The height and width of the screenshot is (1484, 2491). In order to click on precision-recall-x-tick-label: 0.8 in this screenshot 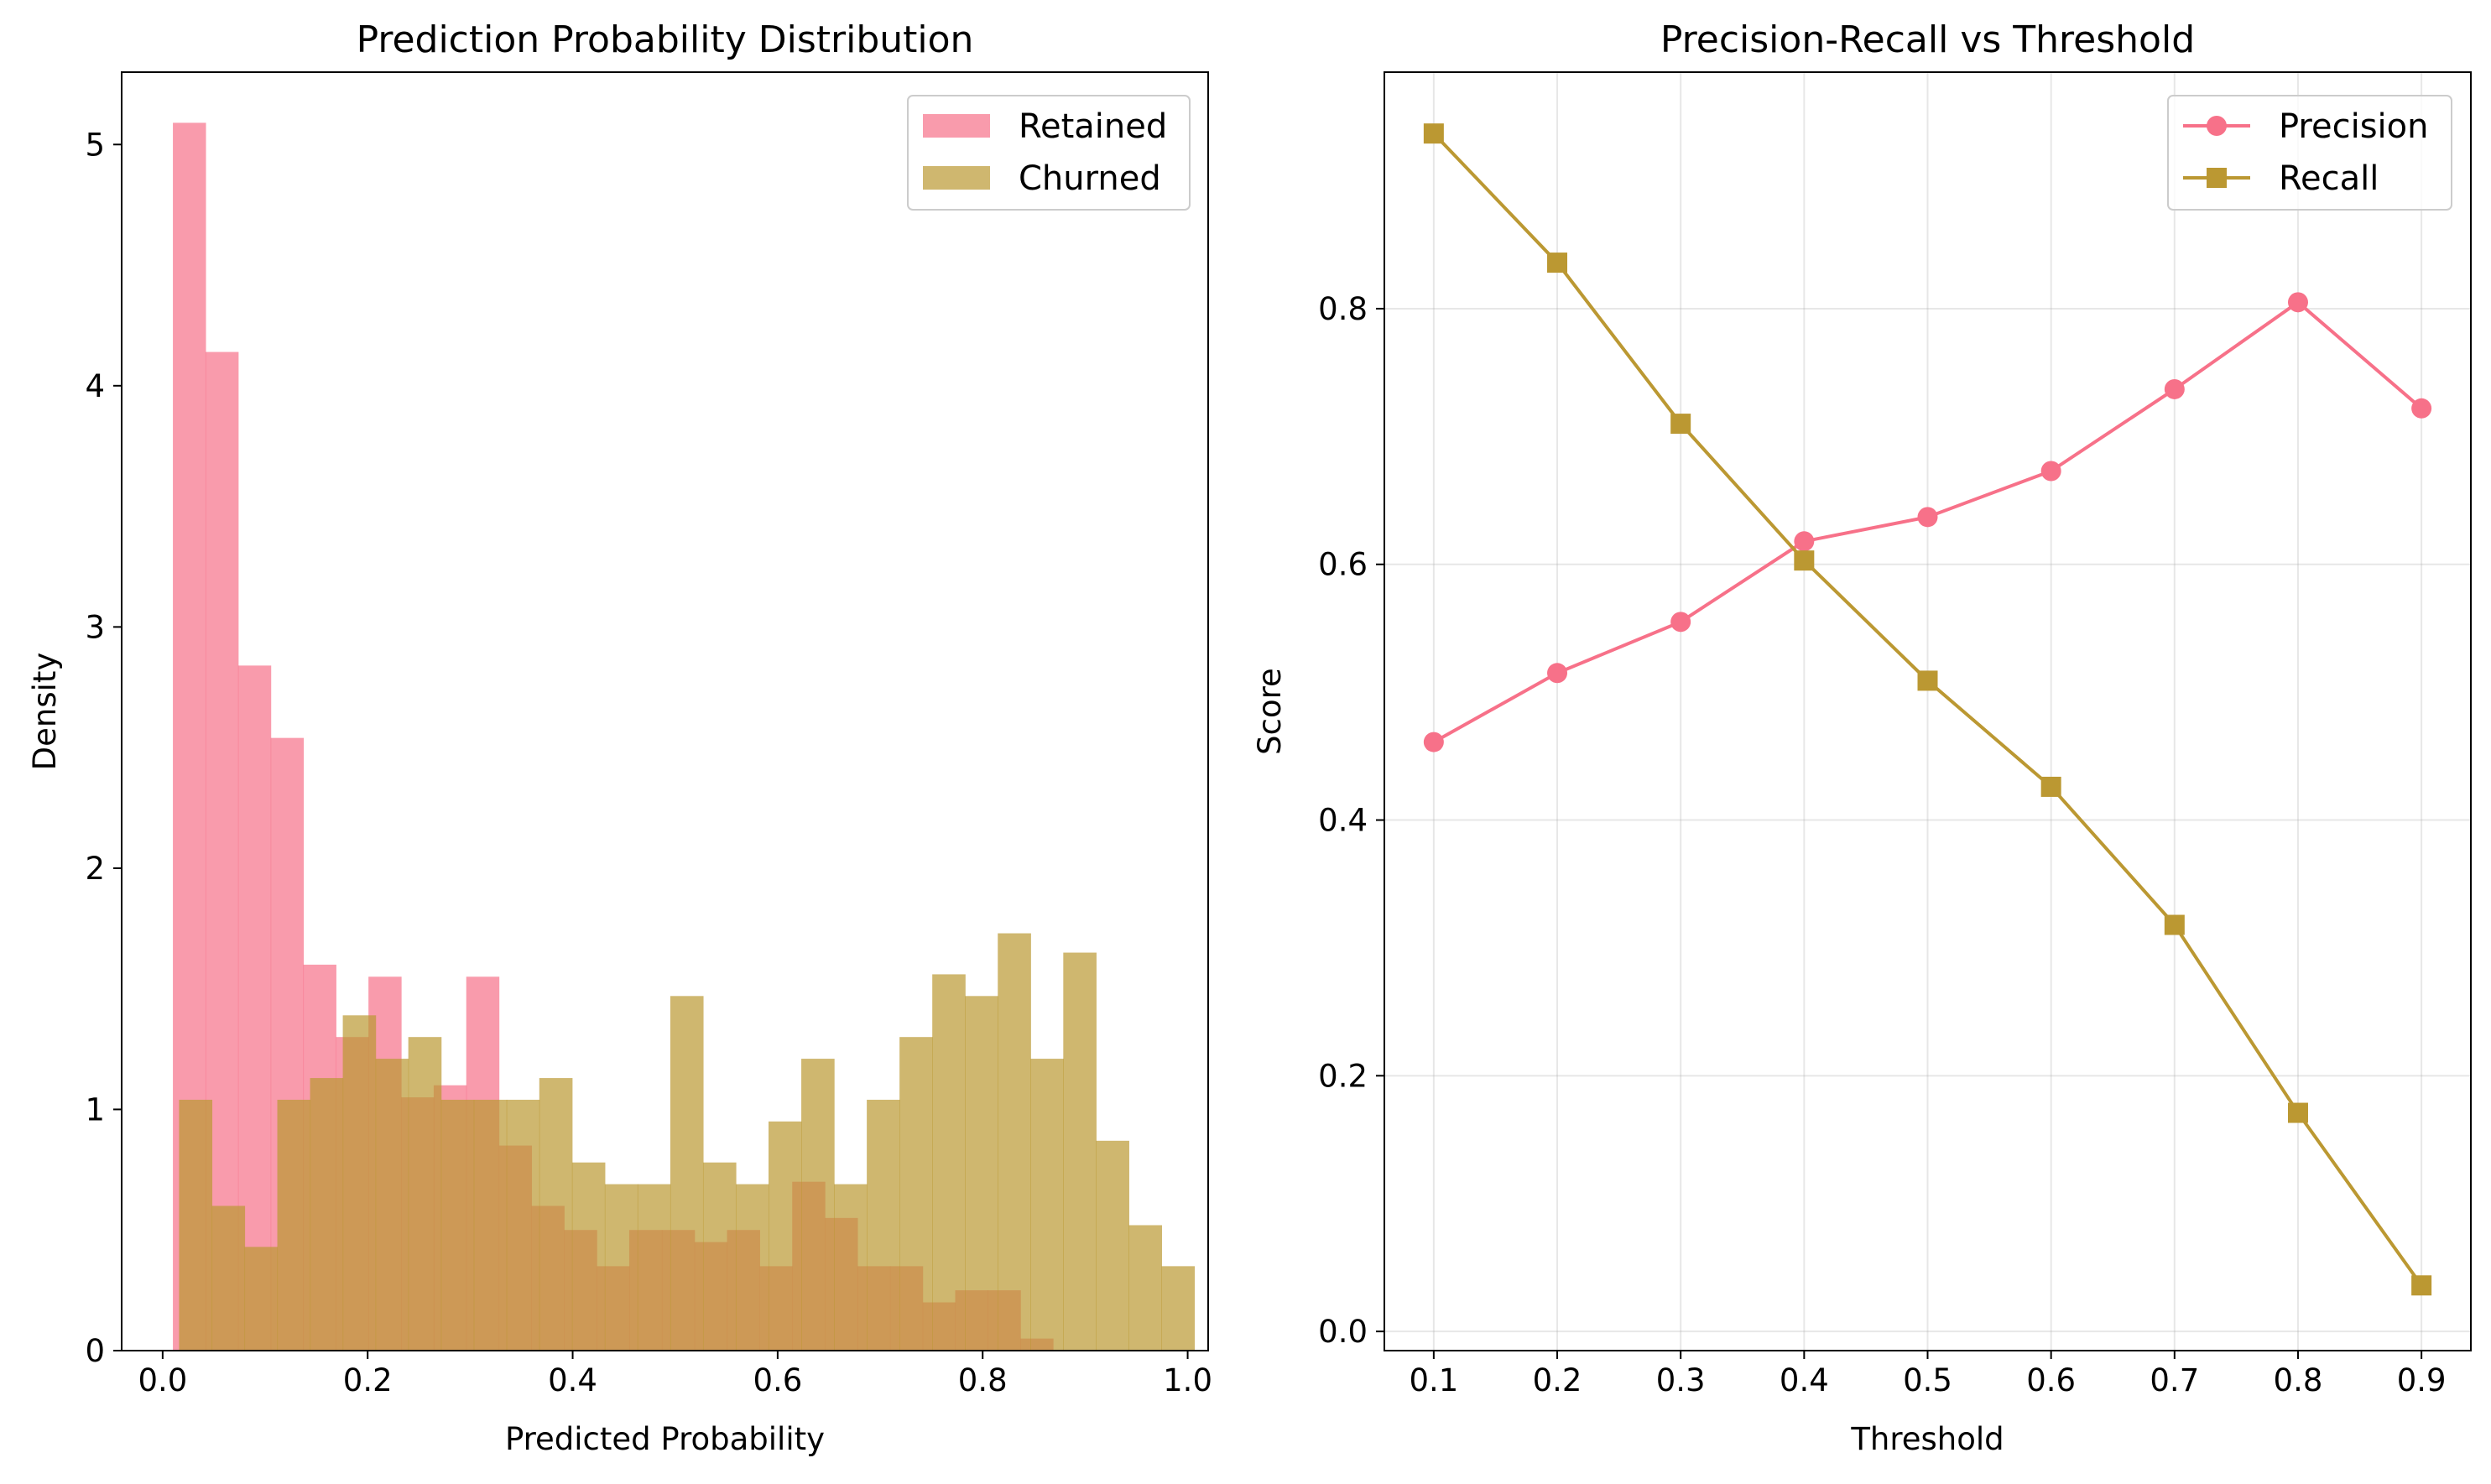, I will do `click(2298, 1380)`.